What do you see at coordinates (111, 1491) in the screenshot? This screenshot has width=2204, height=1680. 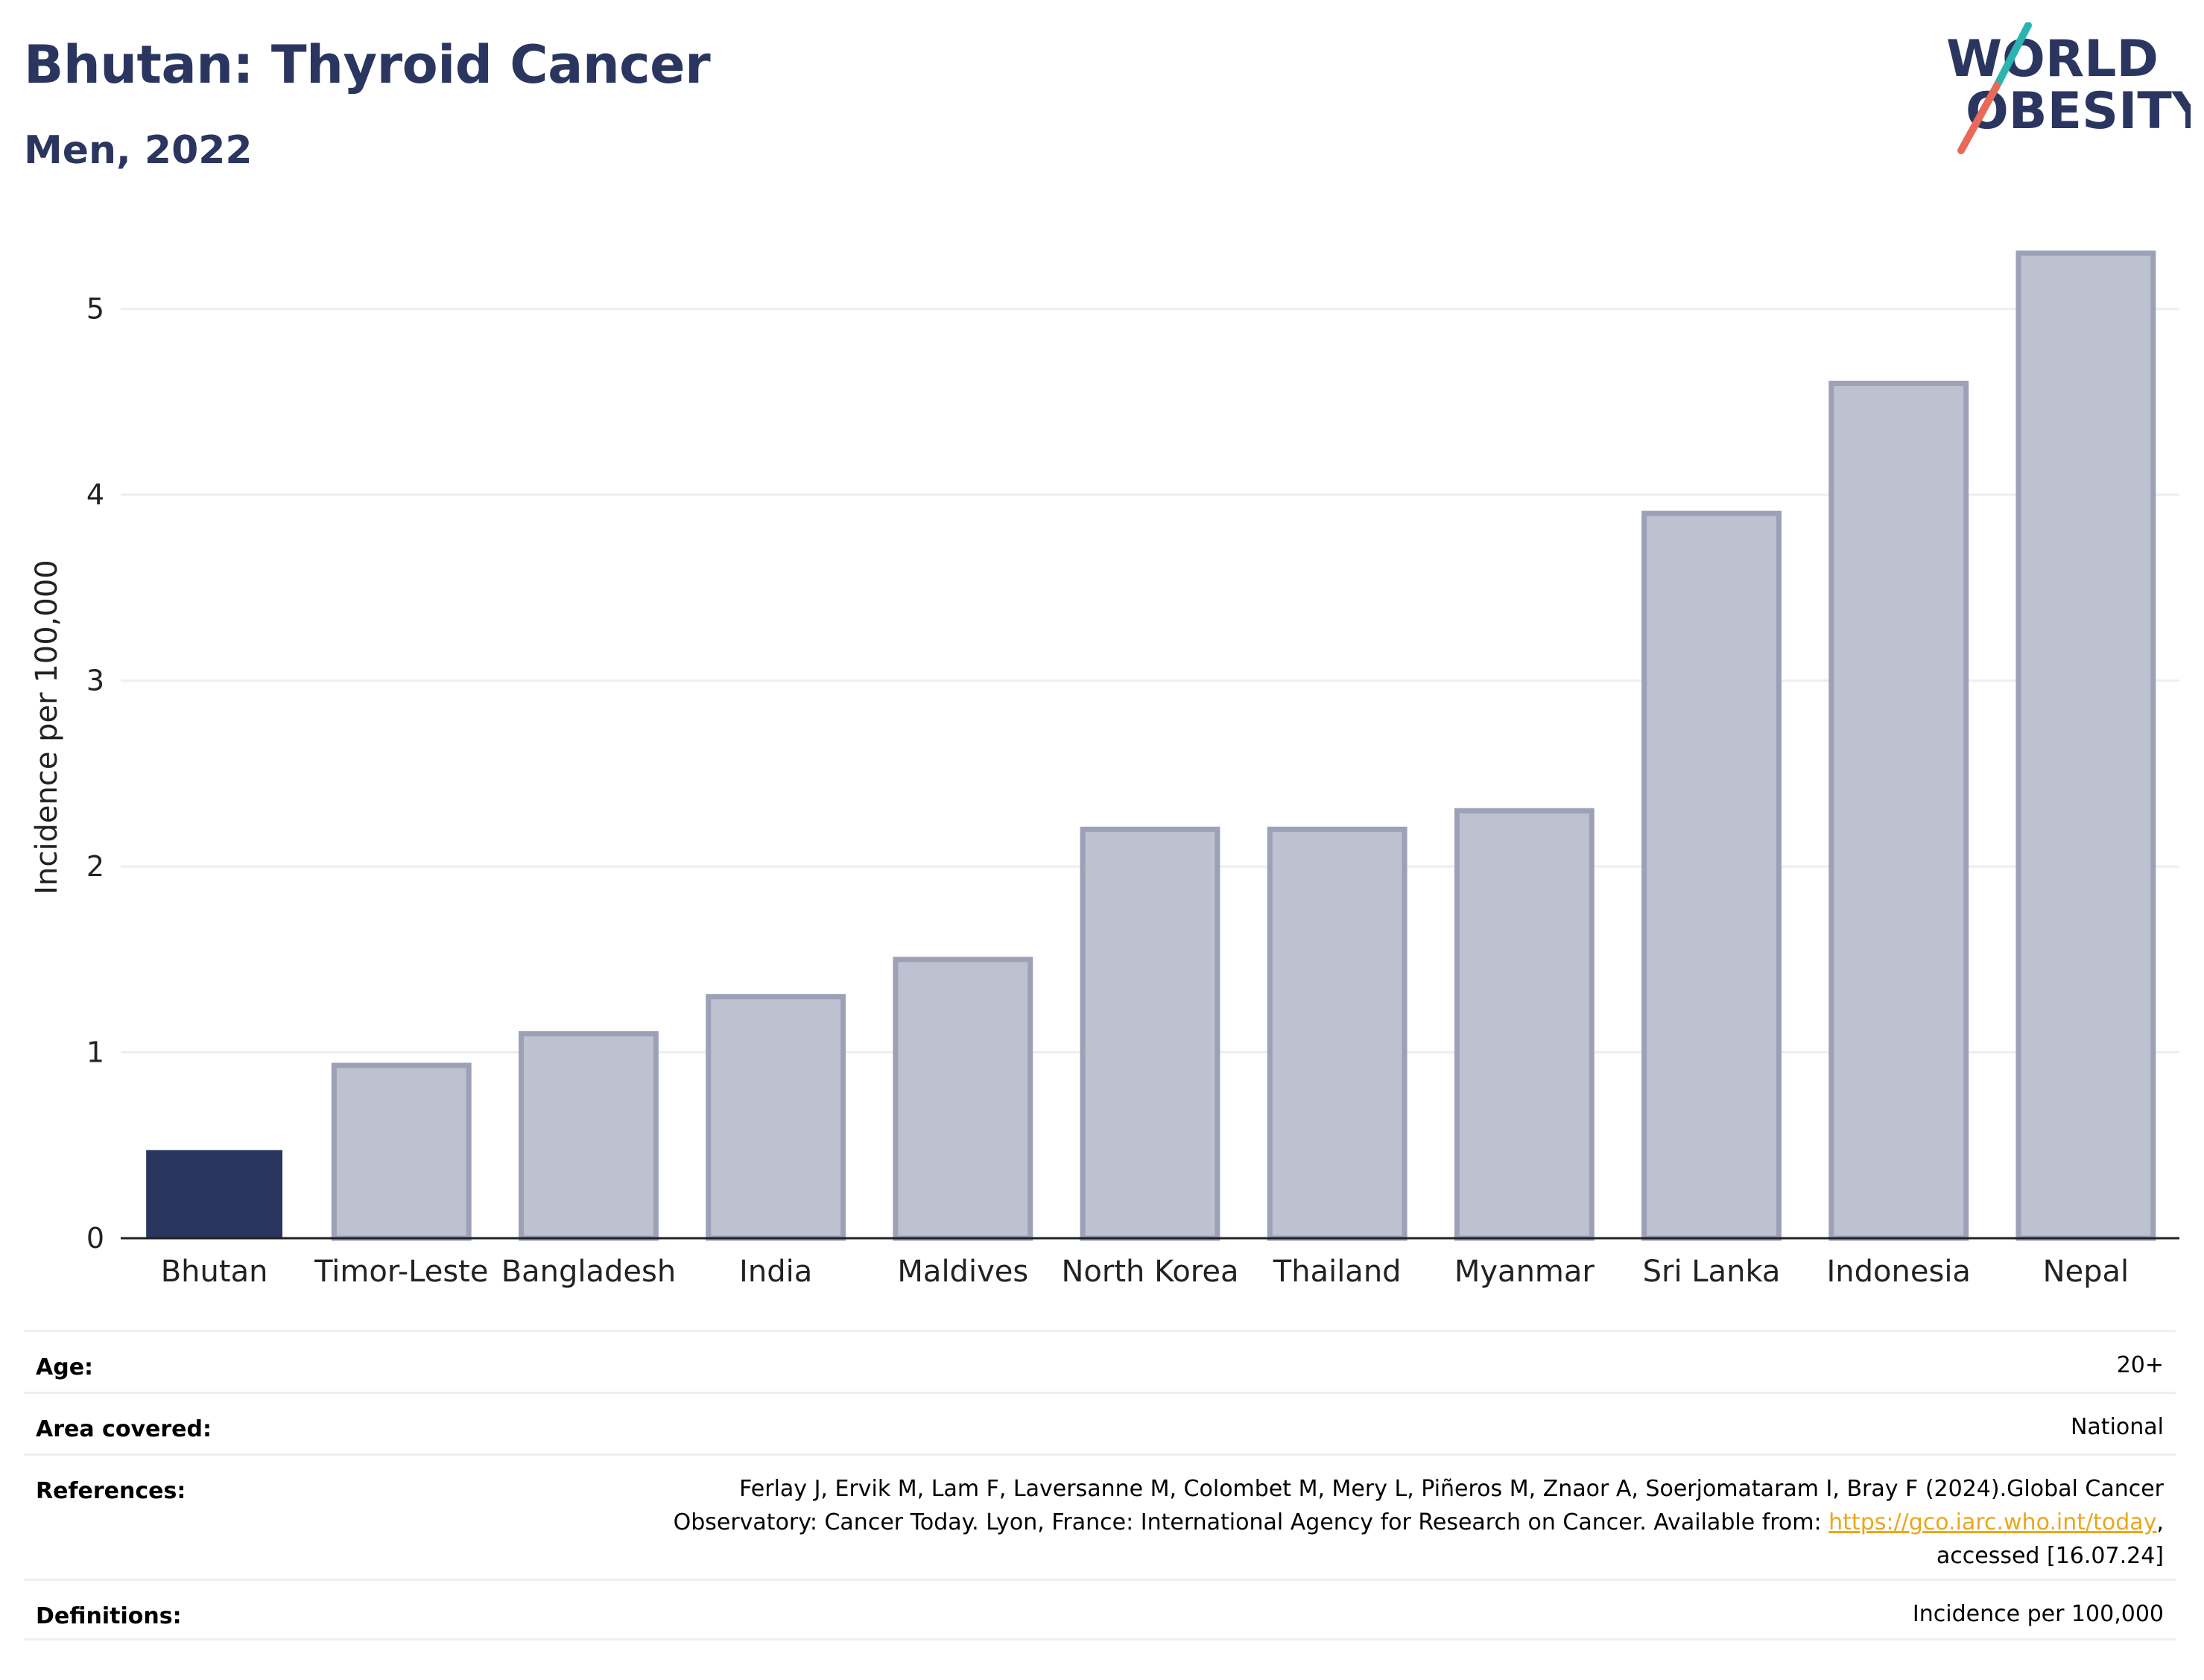 I see `references-label: References:` at bounding box center [111, 1491].